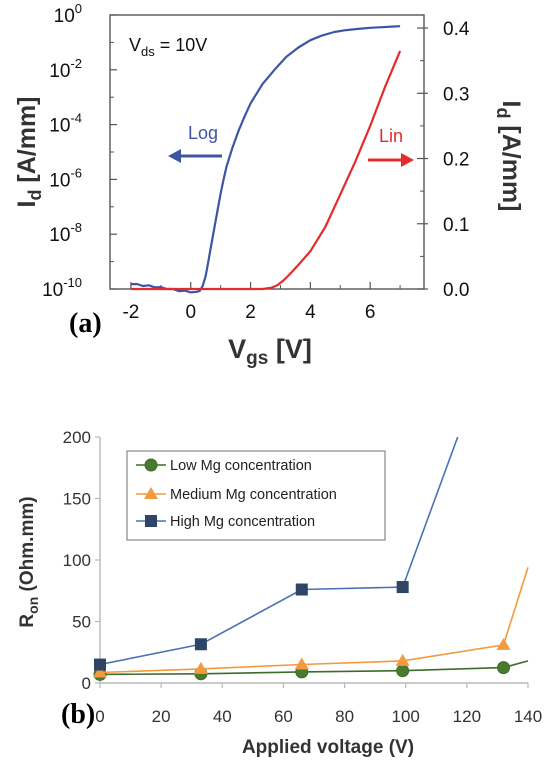 Image resolution: width=550 pixels, height=767 pixels. I want to click on legend-label-medium: Medium Mg concentration, so click(253, 495).